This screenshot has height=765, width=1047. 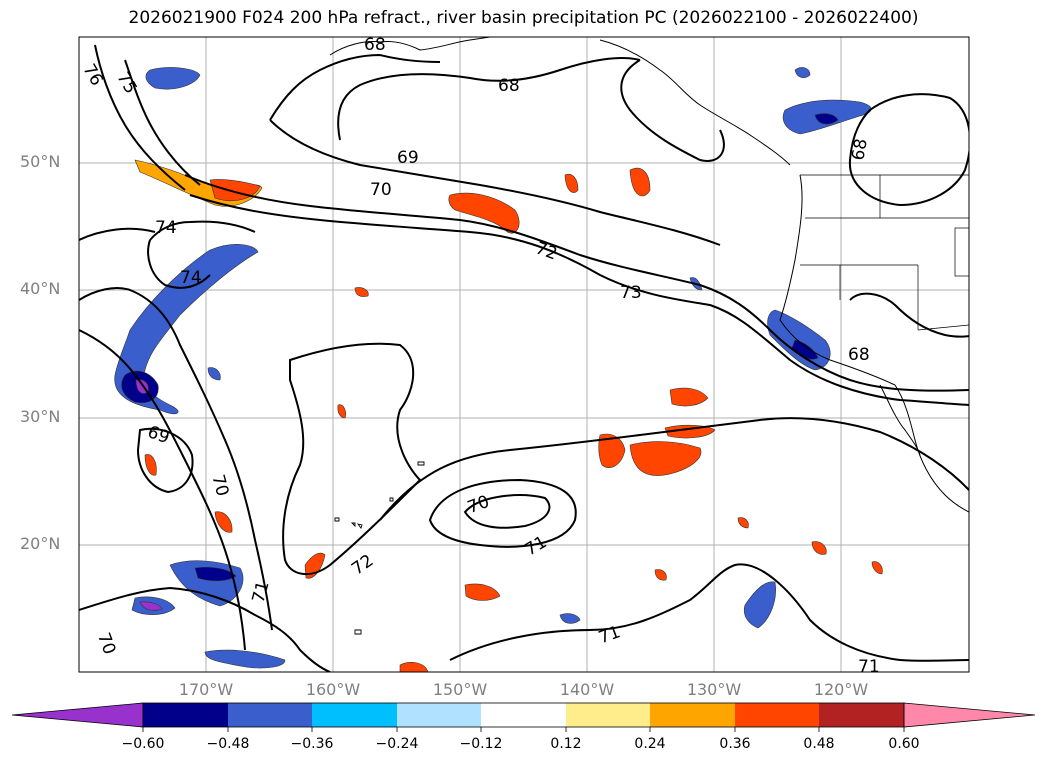 What do you see at coordinates (397, 744) in the screenshot?
I see `colorbar-tick-label: −0.24` at bounding box center [397, 744].